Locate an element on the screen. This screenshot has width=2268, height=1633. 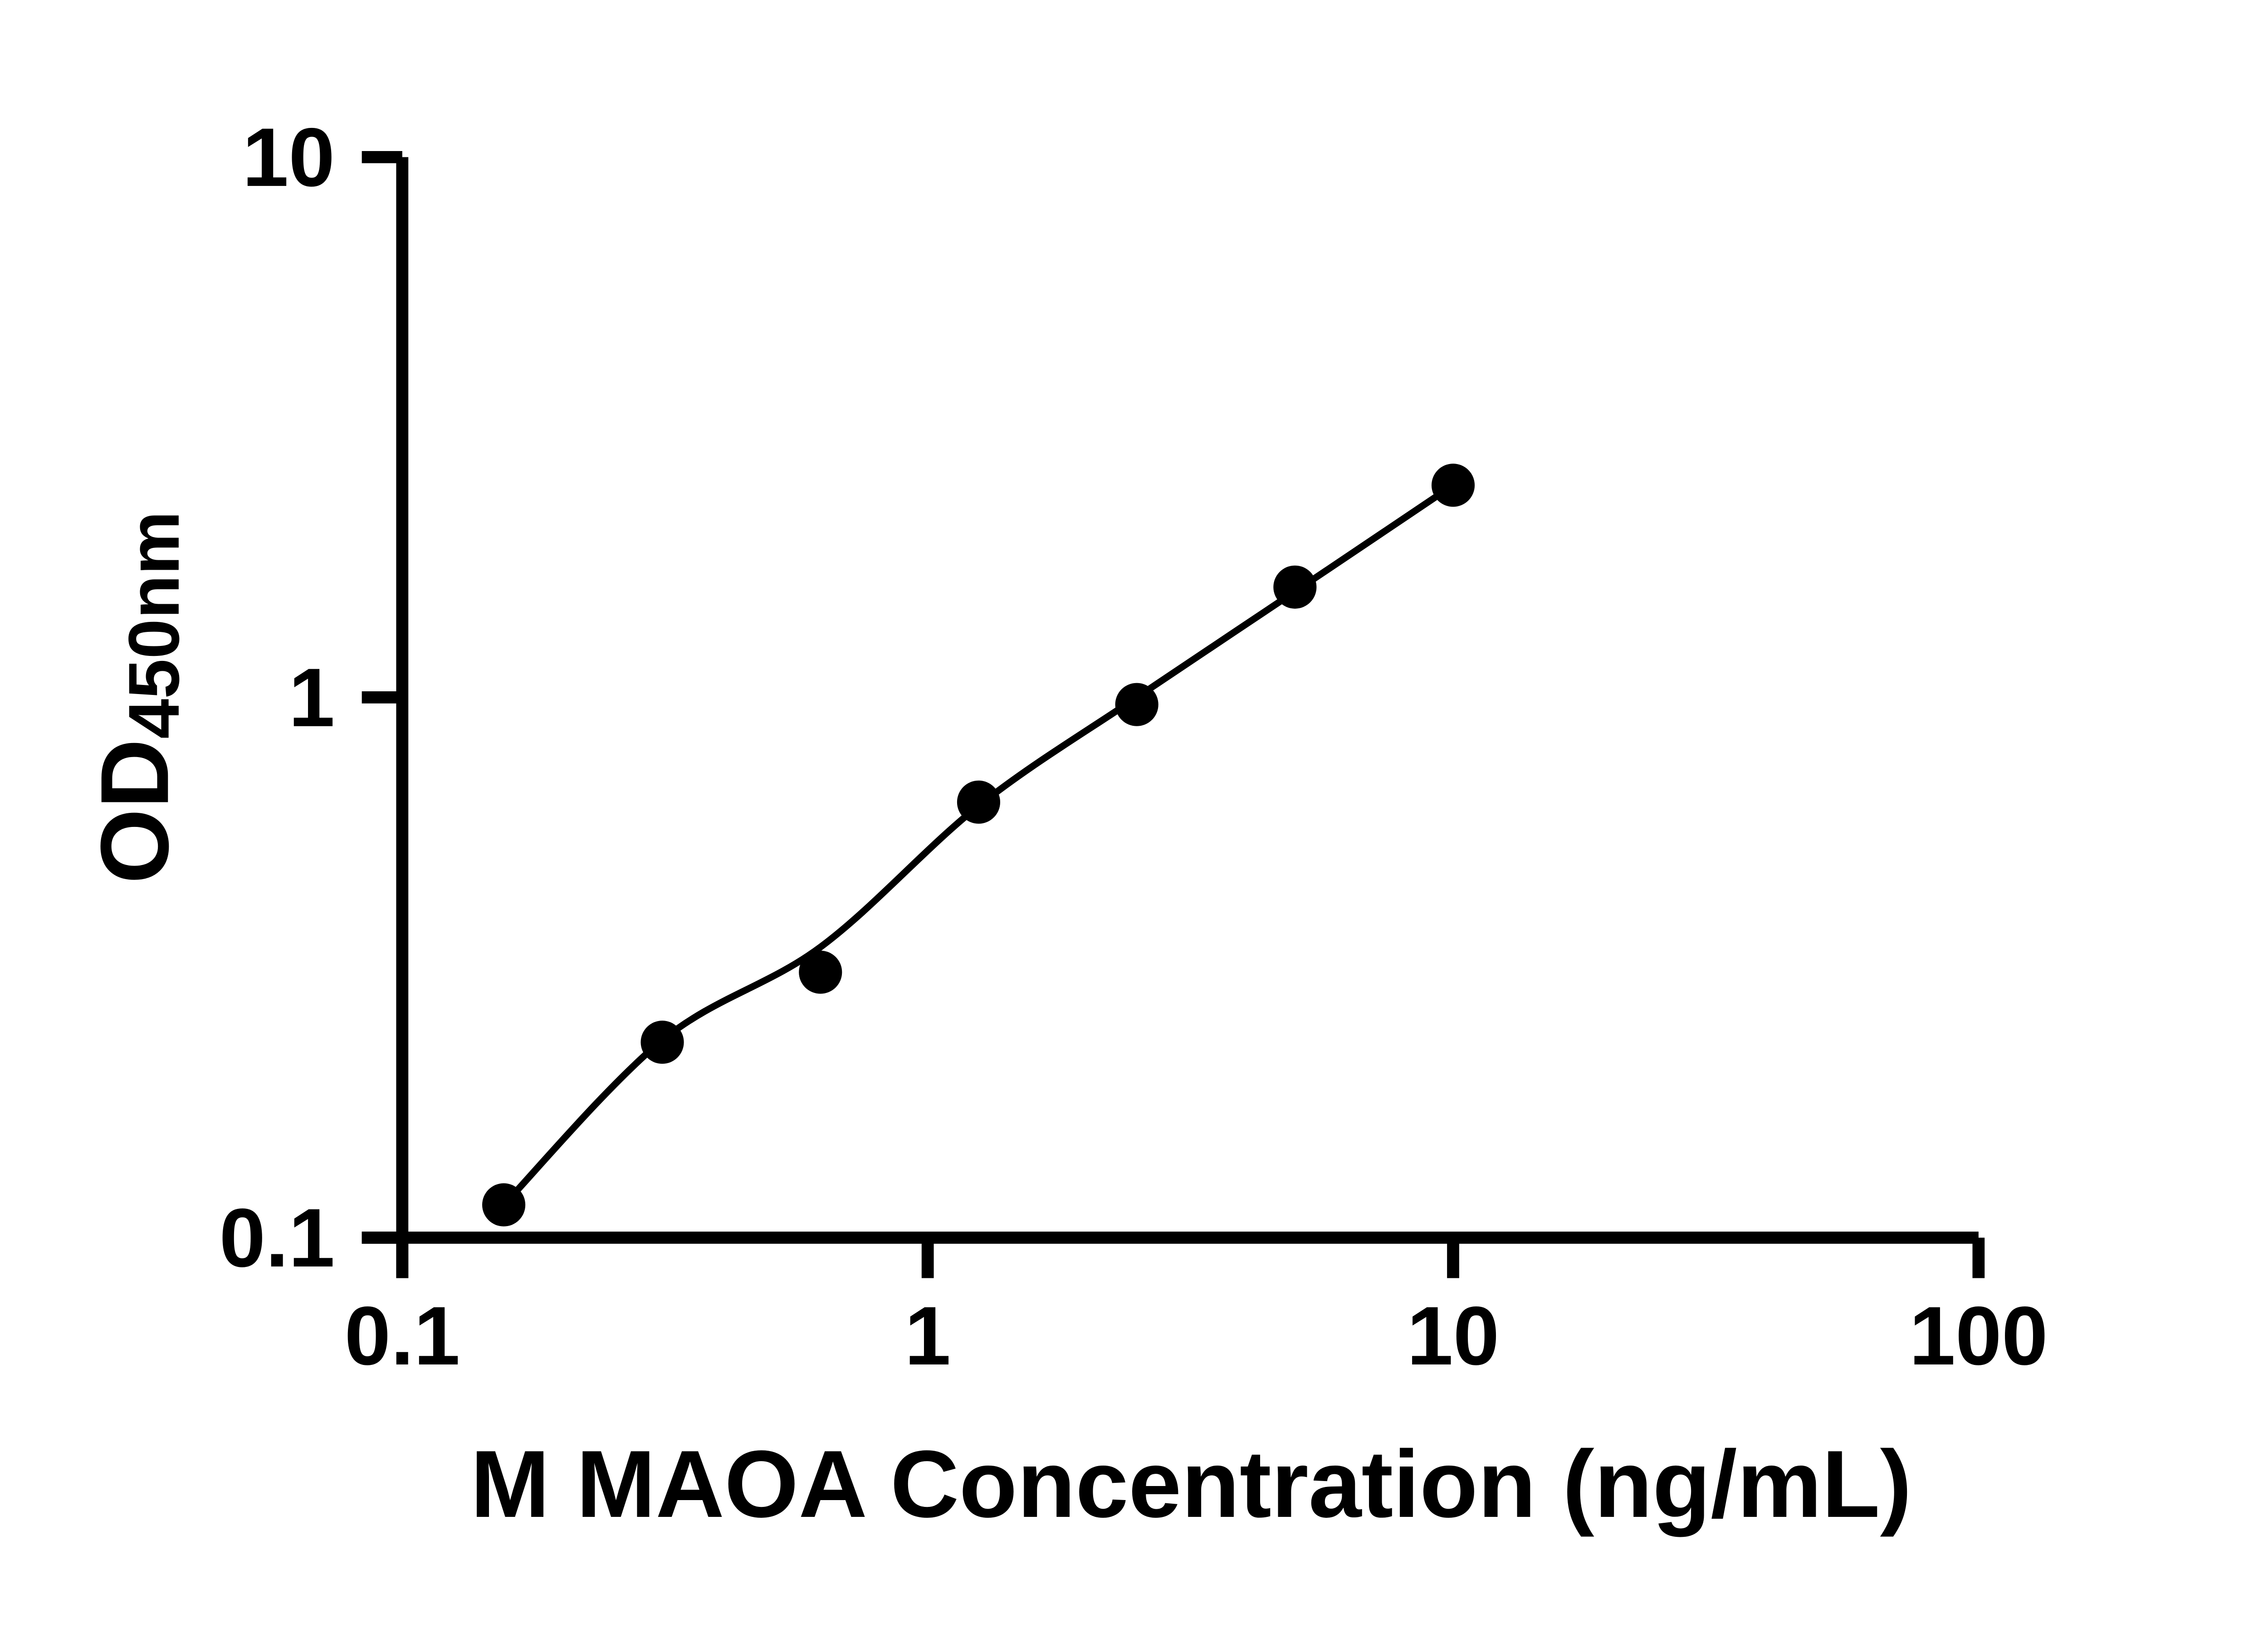
y-axis-title: OD450nm is located at coordinates (137, 697).